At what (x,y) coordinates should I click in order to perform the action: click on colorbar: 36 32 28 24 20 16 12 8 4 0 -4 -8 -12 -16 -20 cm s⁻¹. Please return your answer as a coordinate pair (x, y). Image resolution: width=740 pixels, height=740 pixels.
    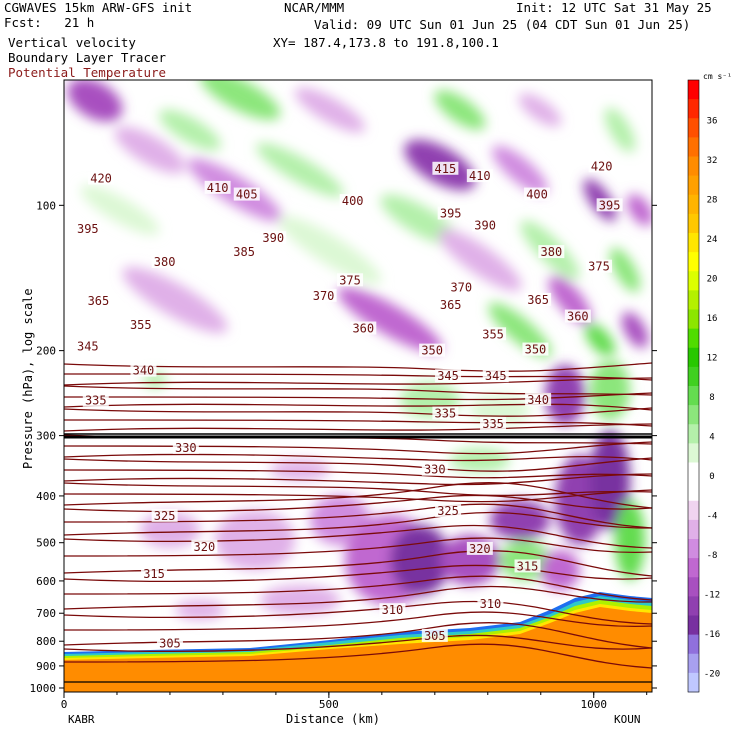
    Looking at the image, I should click on (709, 382).